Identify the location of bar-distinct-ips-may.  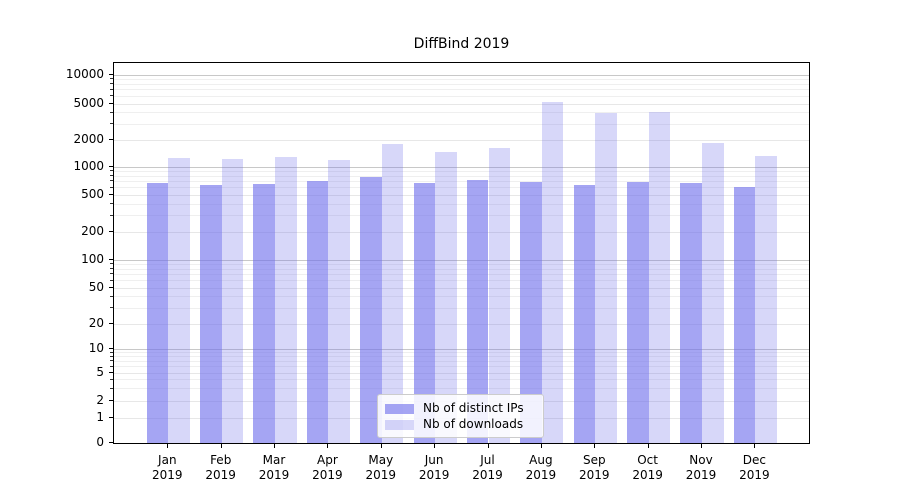
(371, 310).